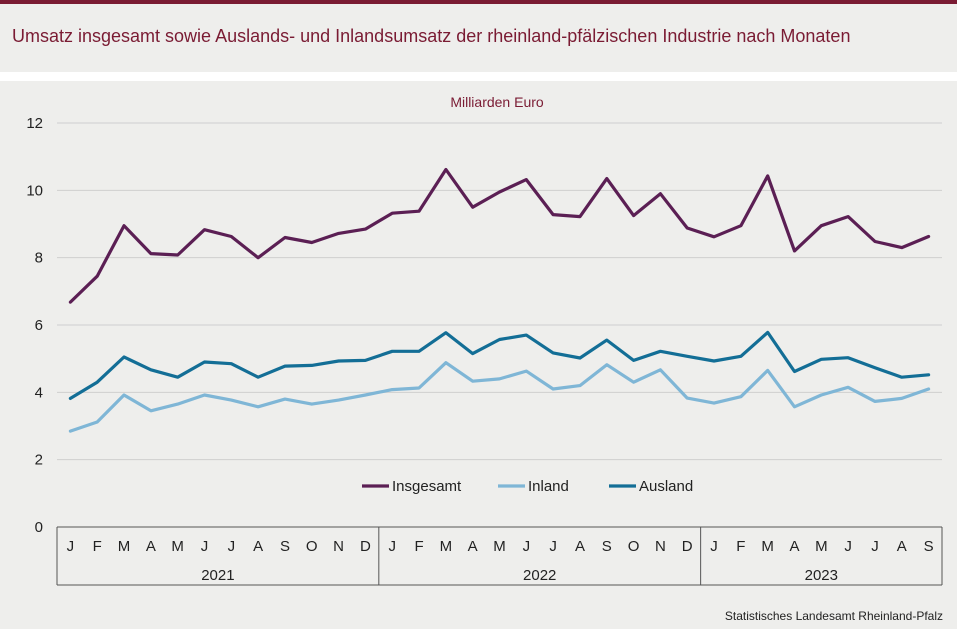  Describe the element at coordinates (427, 486) in the screenshot. I see `legend-label-insgesamt: Insgesamt` at that location.